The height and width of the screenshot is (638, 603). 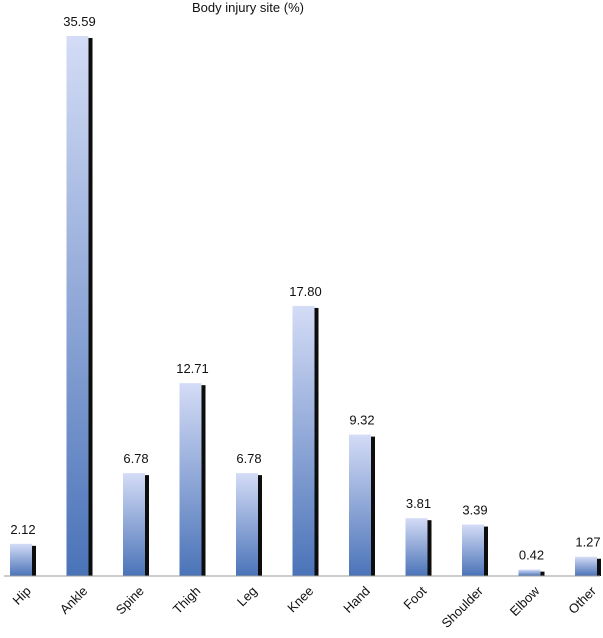 I want to click on bar-shoulder, so click(x=473, y=550).